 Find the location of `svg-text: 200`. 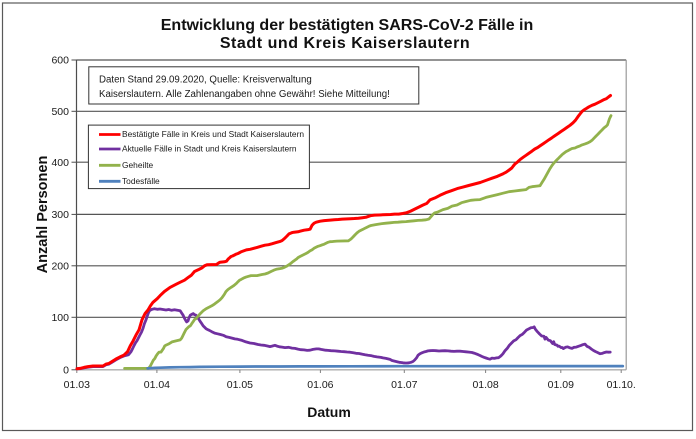

svg-text: 200 is located at coordinates (60, 266).